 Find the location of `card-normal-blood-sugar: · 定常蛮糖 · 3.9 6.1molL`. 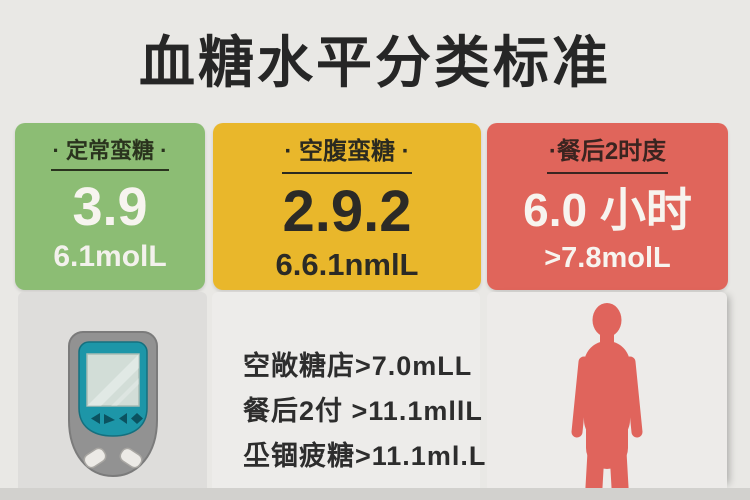

card-normal-blood-sugar: · 定常蛮糖 · 3.9 6.1molL is located at coordinates (110, 206).